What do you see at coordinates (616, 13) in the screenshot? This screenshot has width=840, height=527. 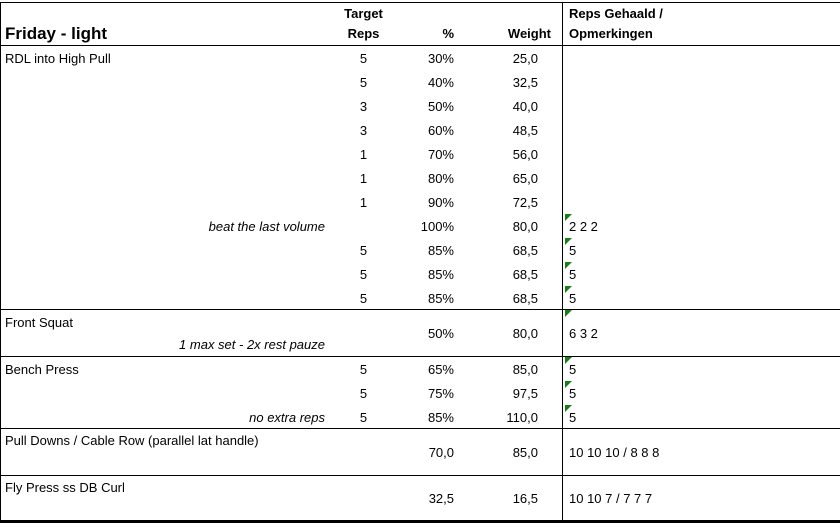 I see `header-reps-line1: Reps Gehaald /` at bounding box center [616, 13].